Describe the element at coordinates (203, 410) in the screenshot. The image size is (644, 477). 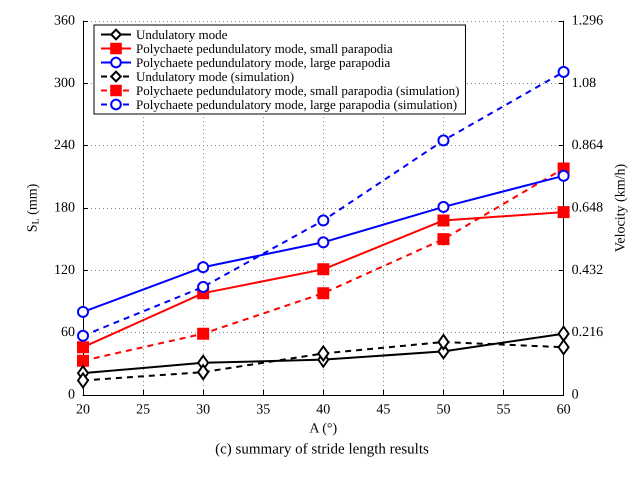
I see `x-tick-label: 30` at that location.